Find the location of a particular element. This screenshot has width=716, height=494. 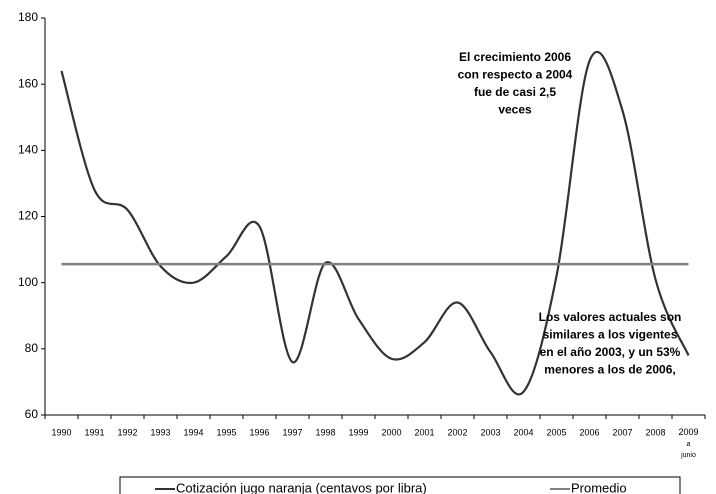

x-tick-label: 1994 is located at coordinates (193, 432).